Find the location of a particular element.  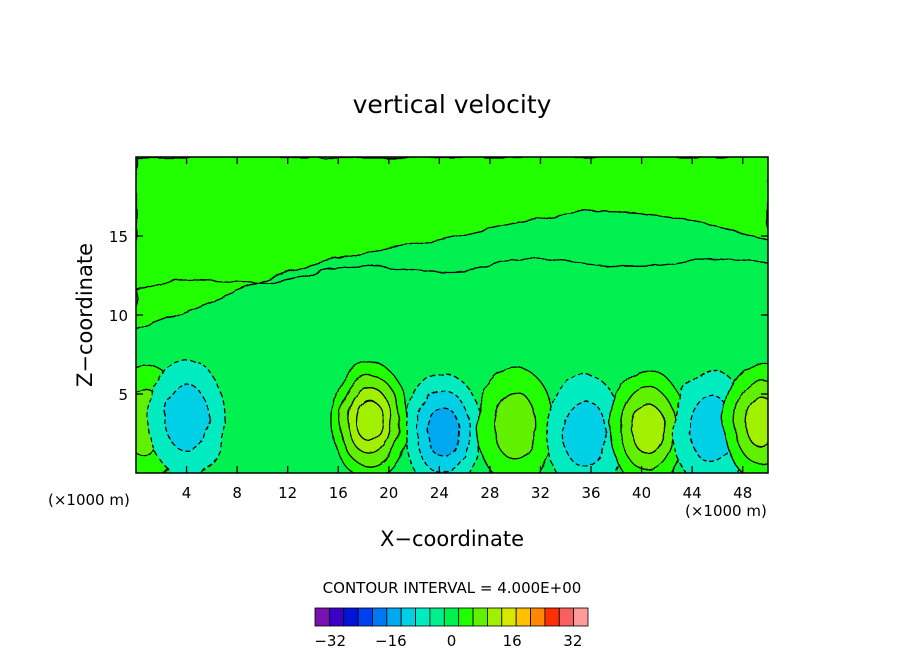

x-tick-label: 16 is located at coordinates (338, 493).